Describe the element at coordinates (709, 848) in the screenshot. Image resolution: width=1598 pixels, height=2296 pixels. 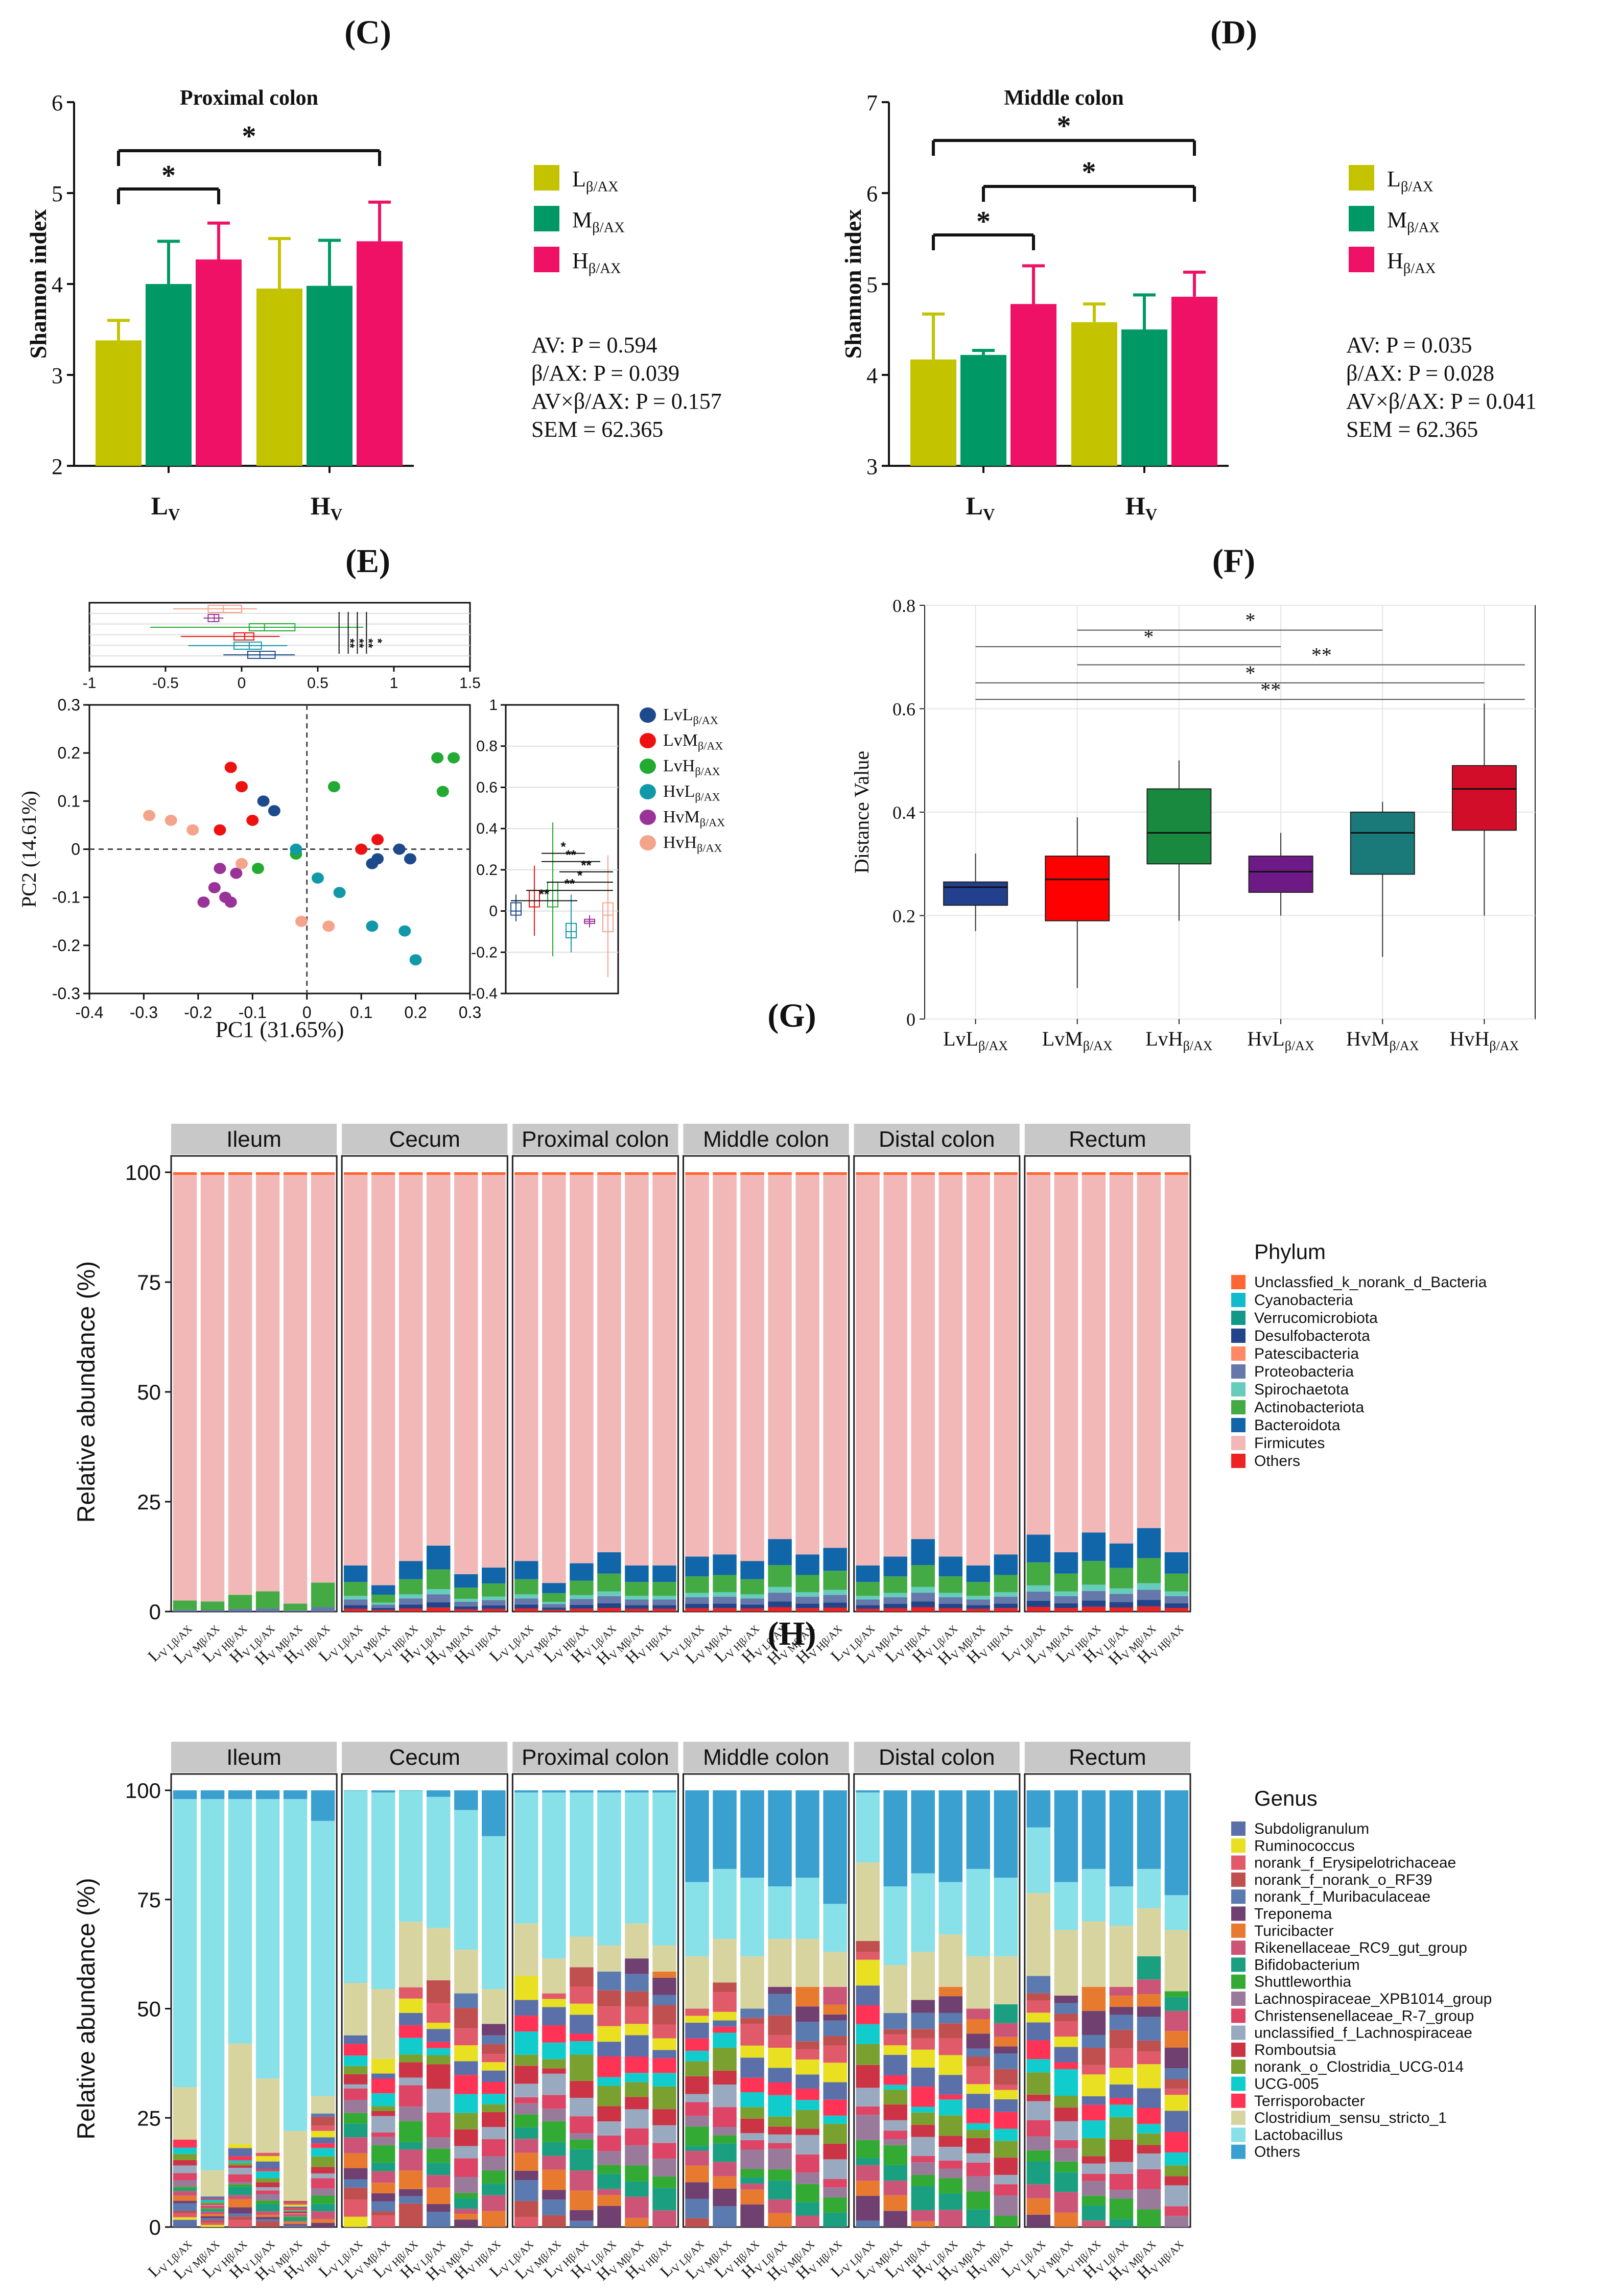
I see `legend-label-sub: β/AX` at that location.